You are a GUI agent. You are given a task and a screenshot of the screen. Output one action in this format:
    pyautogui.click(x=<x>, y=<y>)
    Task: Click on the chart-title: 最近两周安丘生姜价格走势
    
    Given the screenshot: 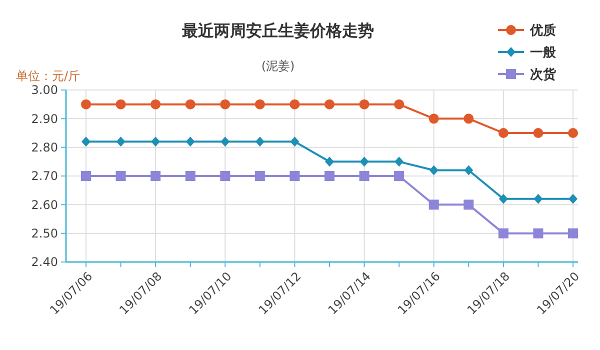 What is the action you would take?
    pyautogui.click(x=277, y=30)
    